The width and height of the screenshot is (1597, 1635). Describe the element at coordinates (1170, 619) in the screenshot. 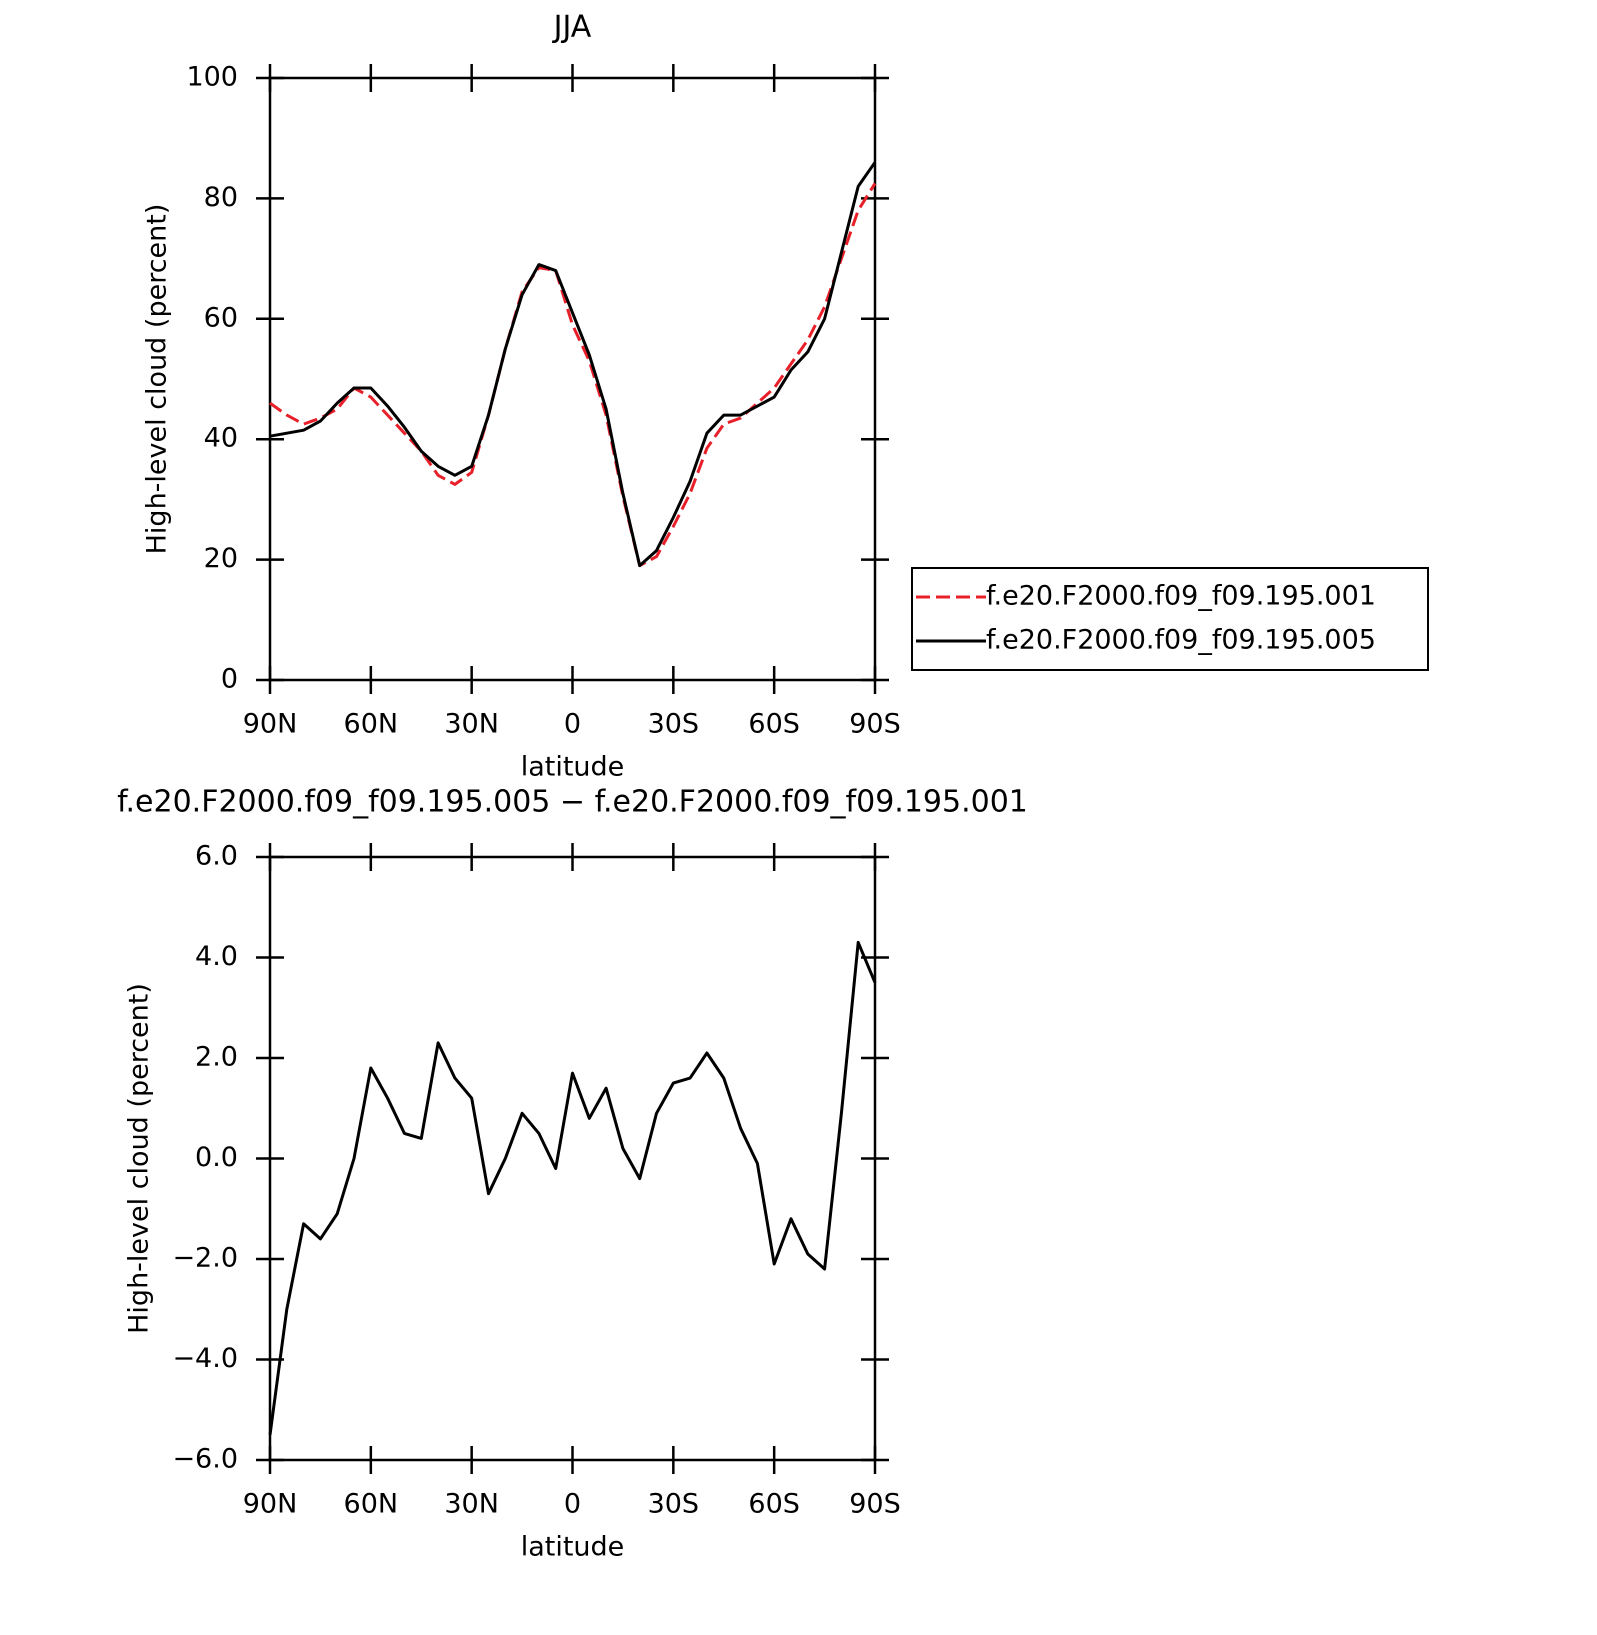

I see `legend-box` at that location.